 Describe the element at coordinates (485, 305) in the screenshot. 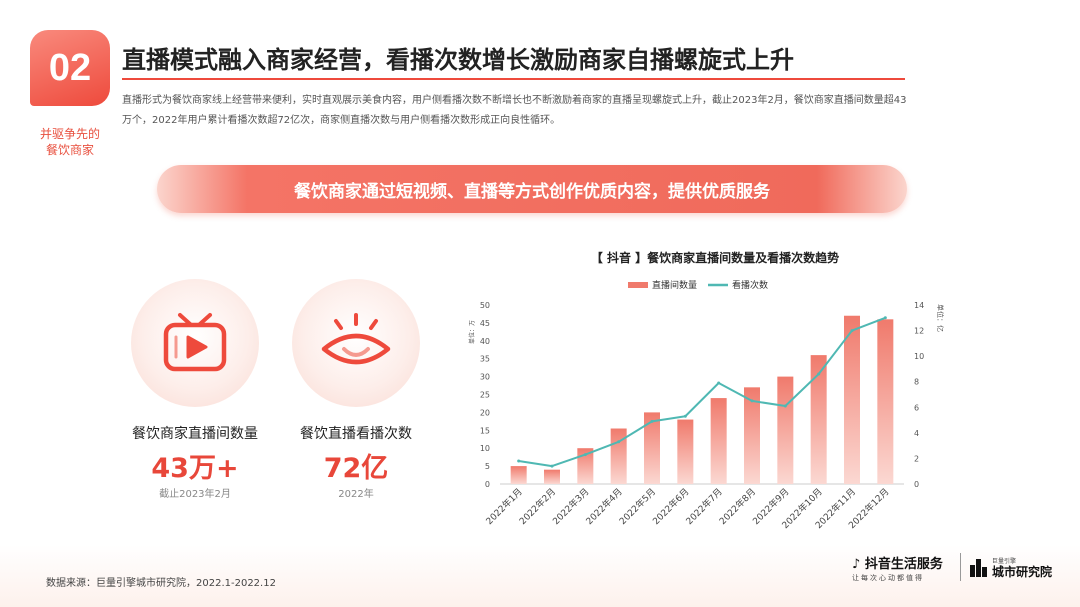

I see `y-tick-label: 50` at that location.